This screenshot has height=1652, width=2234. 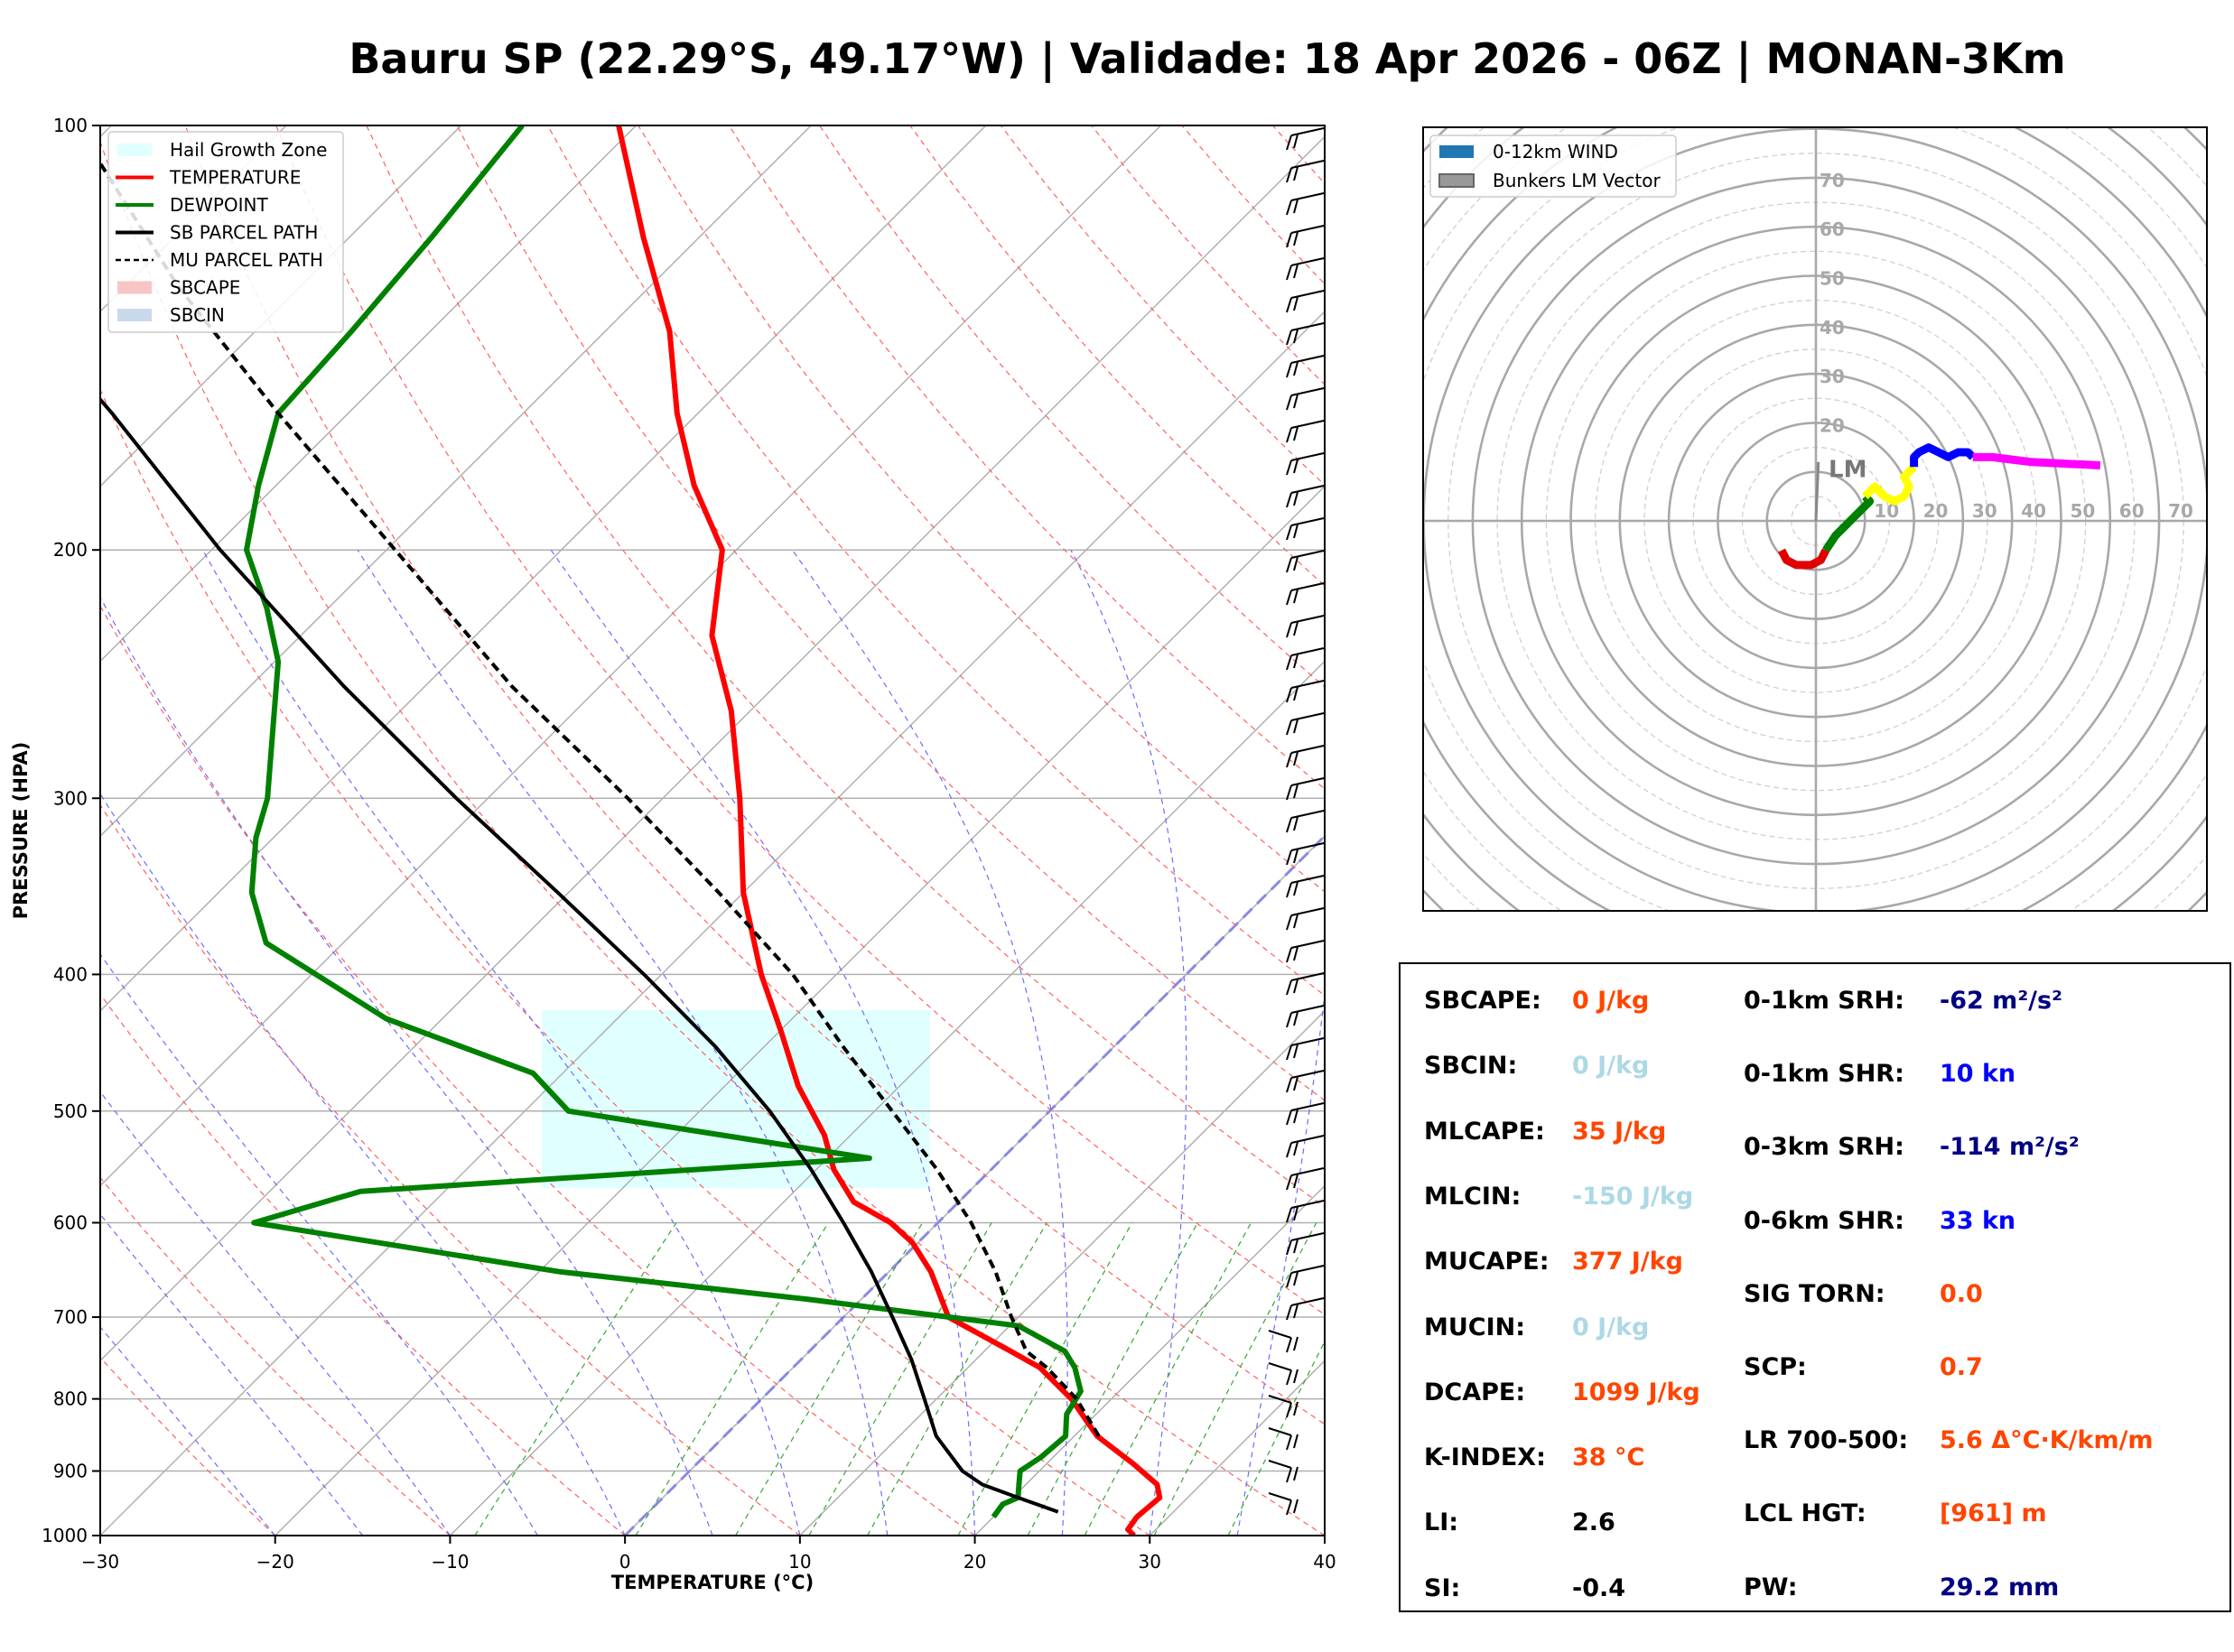 I want to click on legend-label: TEMPERATURE, so click(x=235, y=178).